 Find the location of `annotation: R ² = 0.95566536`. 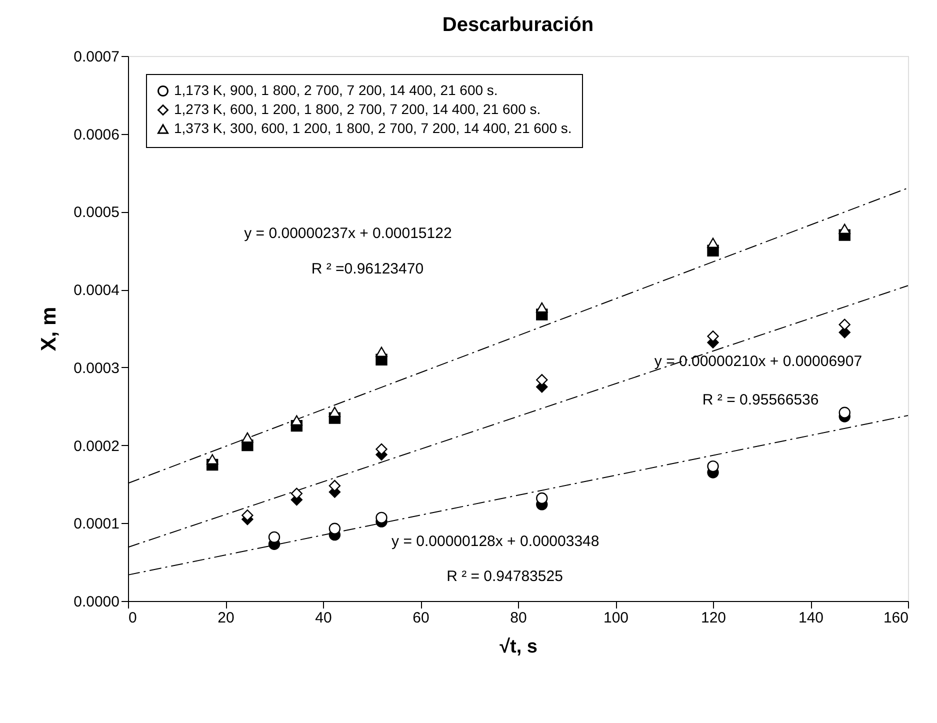

annotation: R ² = 0.95566536 is located at coordinates (760, 399).